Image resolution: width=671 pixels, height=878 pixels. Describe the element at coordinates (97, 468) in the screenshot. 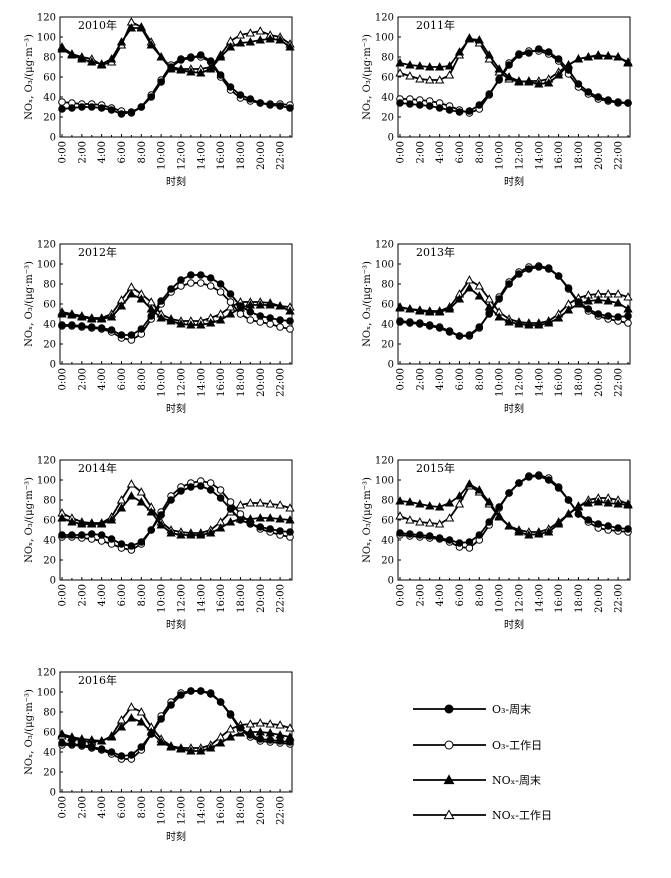

I see `panel-title: 2014年` at that location.